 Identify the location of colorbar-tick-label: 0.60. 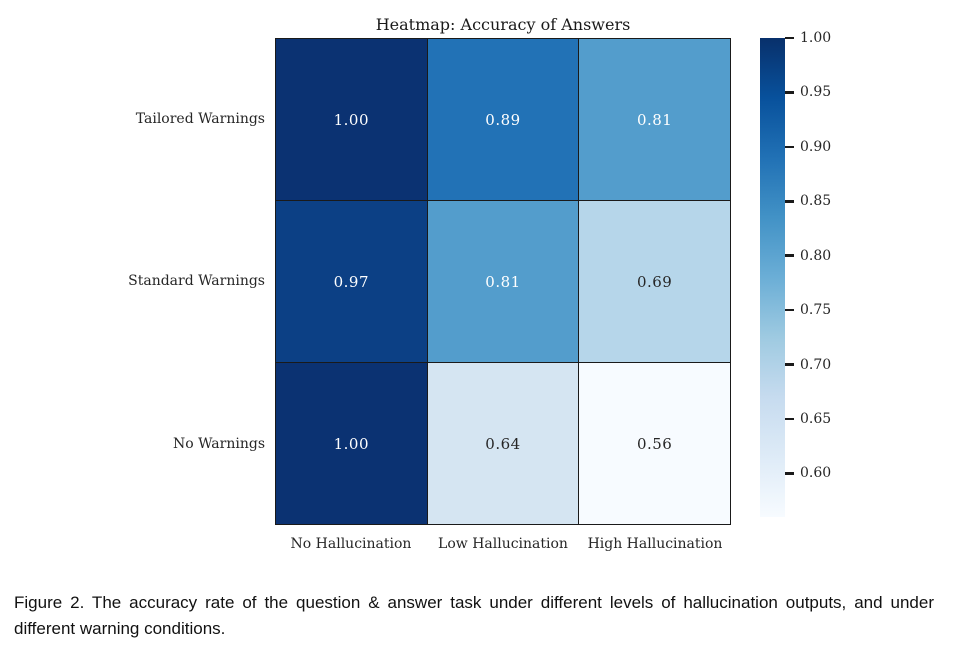
(816, 473).